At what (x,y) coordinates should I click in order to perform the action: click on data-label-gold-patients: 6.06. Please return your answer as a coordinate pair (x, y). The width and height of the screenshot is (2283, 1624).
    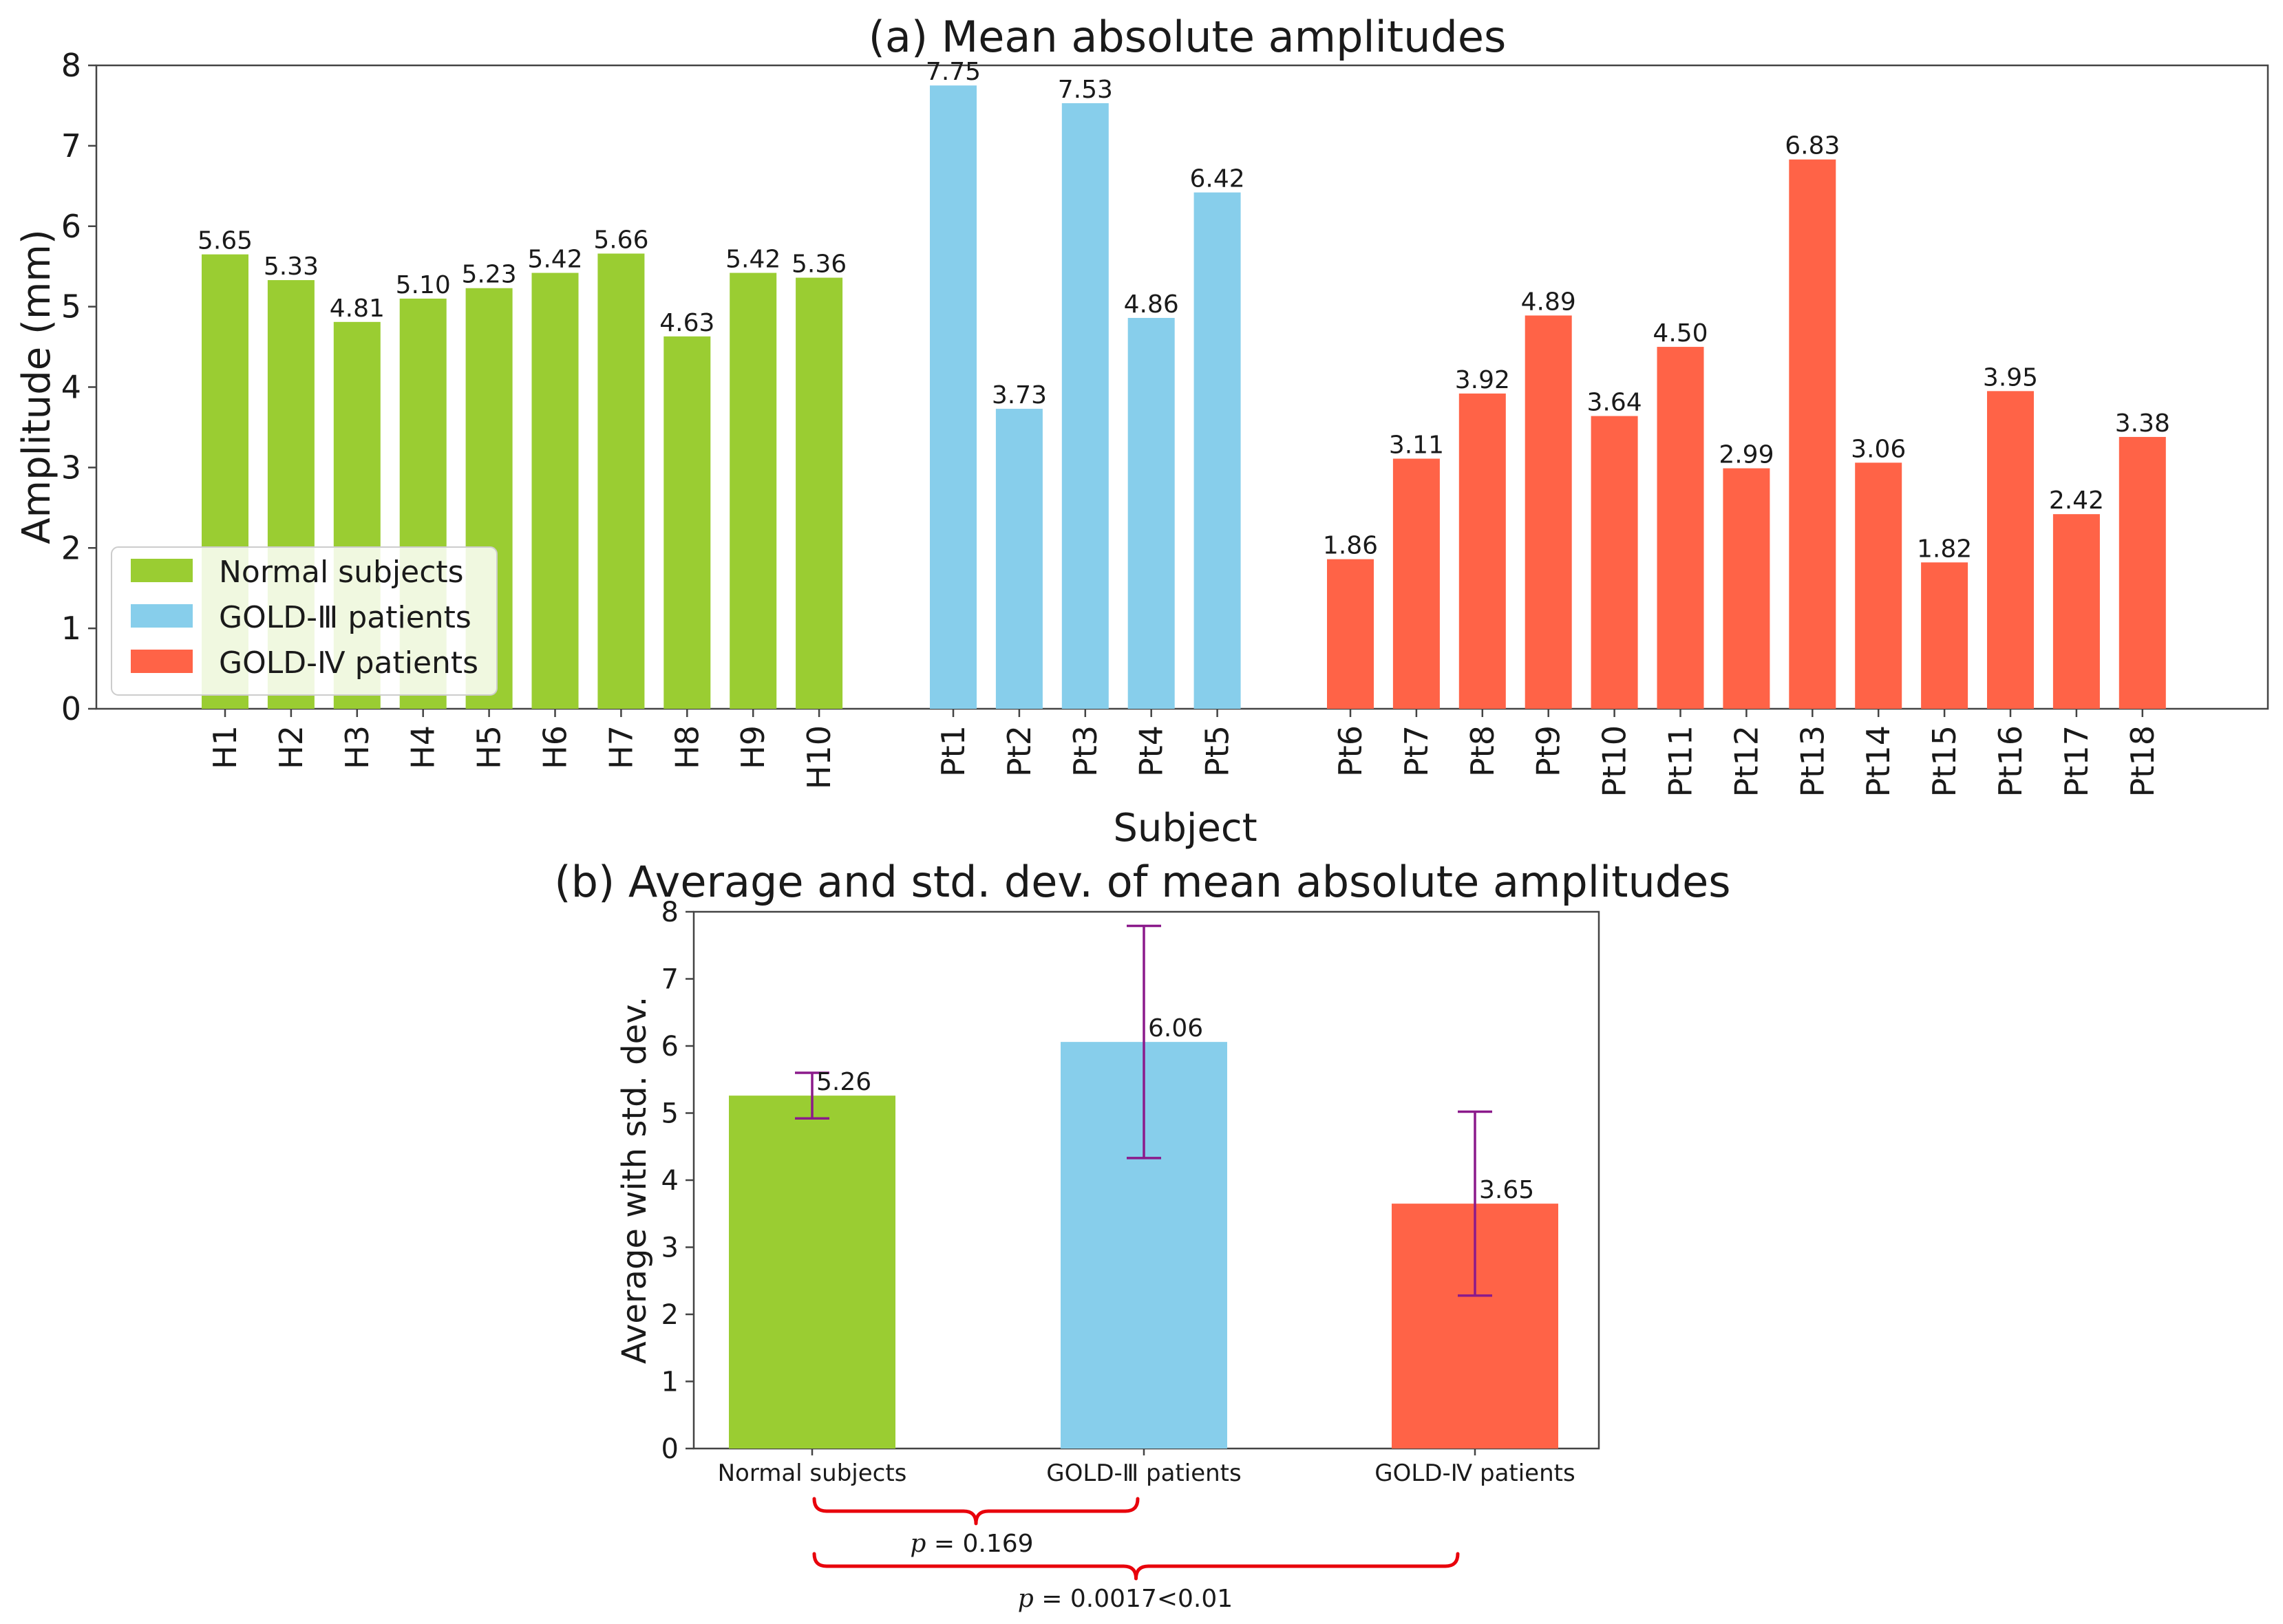
    Looking at the image, I should click on (1175, 1028).